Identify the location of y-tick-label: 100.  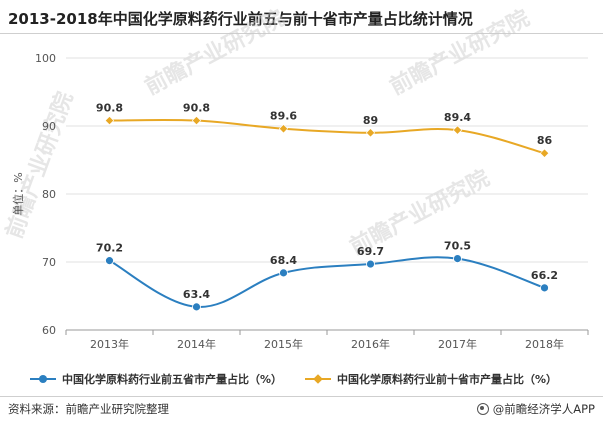
(45, 58).